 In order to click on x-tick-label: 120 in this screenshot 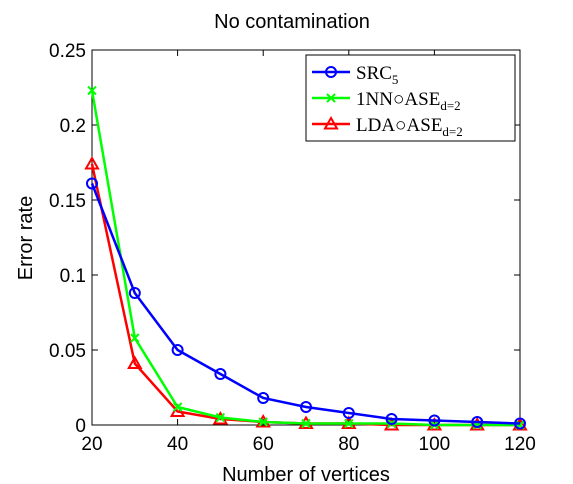, I will do `click(520, 444)`.